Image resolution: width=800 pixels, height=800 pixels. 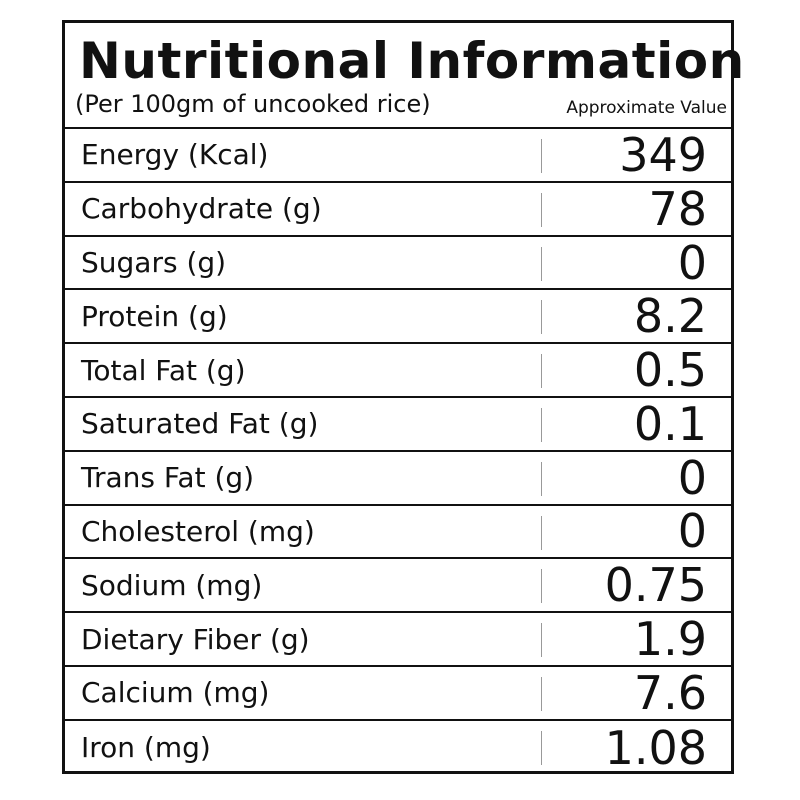 What do you see at coordinates (655, 585) in the screenshot?
I see `nutrient-value: 0.75` at bounding box center [655, 585].